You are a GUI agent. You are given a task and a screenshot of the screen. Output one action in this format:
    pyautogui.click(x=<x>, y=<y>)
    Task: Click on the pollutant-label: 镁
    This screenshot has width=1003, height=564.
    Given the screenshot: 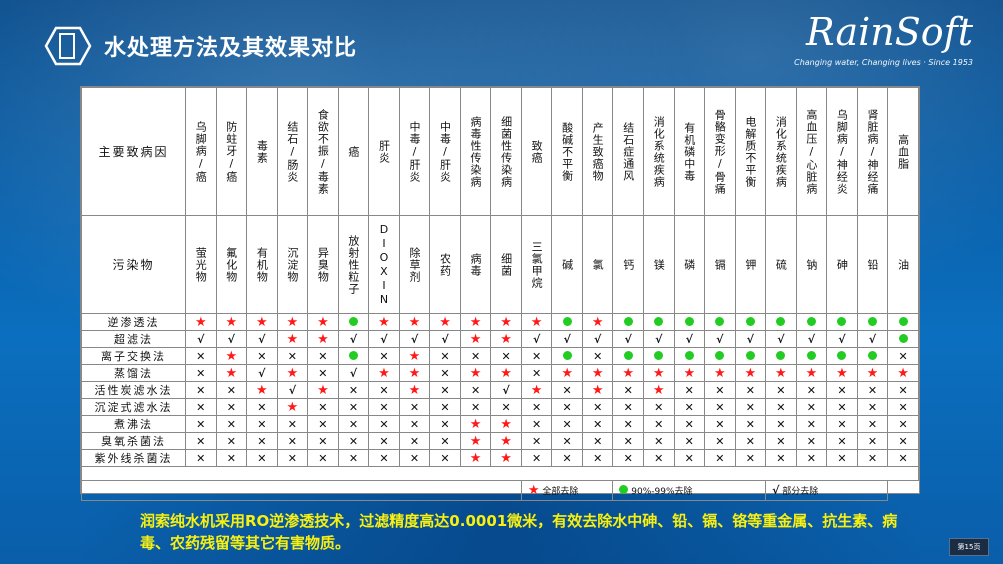 What is the action you would take?
    pyautogui.click(x=659, y=264)
    